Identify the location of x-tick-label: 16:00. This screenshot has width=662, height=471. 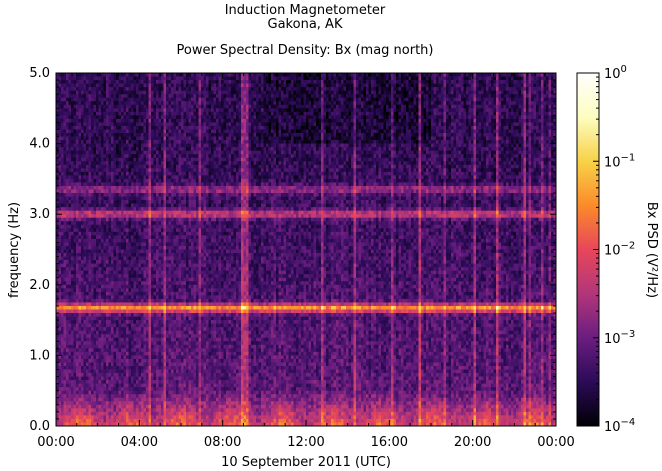
(389, 442).